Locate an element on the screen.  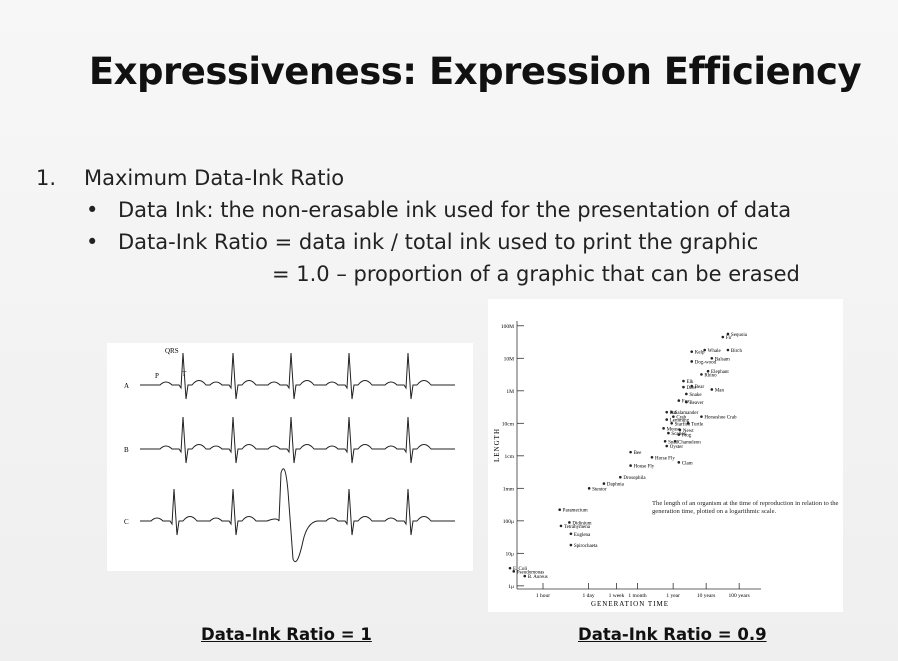
point-label: Snail is located at coordinates (673, 442).